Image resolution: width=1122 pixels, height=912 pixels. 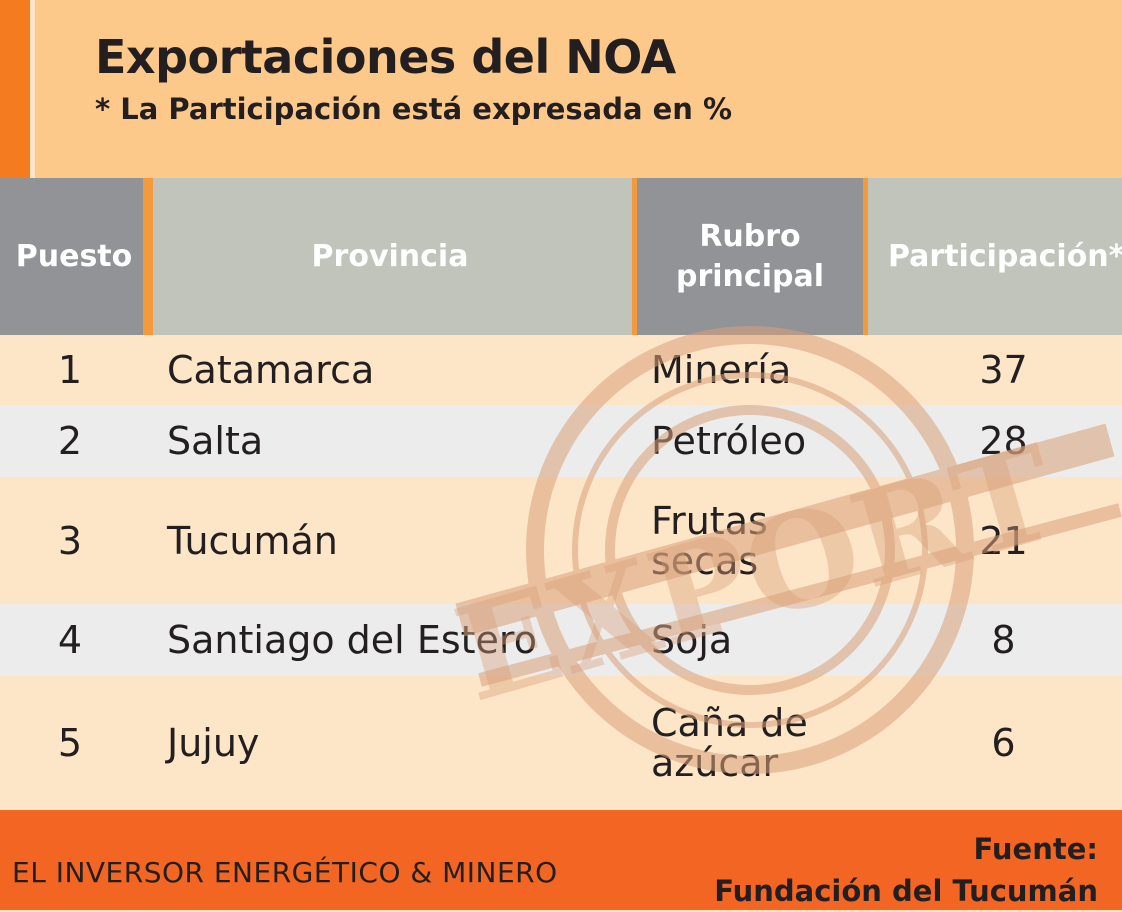 I want to click on column-header-rubro-label: Rubro principal, so click(x=750, y=257).